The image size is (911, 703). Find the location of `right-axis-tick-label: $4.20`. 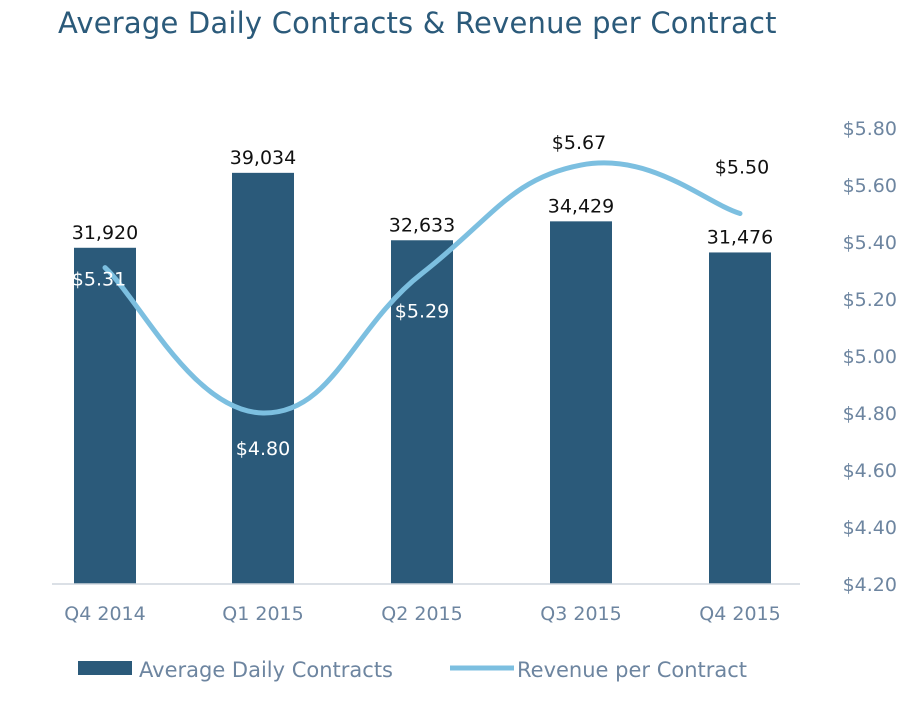

right-axis-tick-label: $4.20 is located at coordinates (870, 585).